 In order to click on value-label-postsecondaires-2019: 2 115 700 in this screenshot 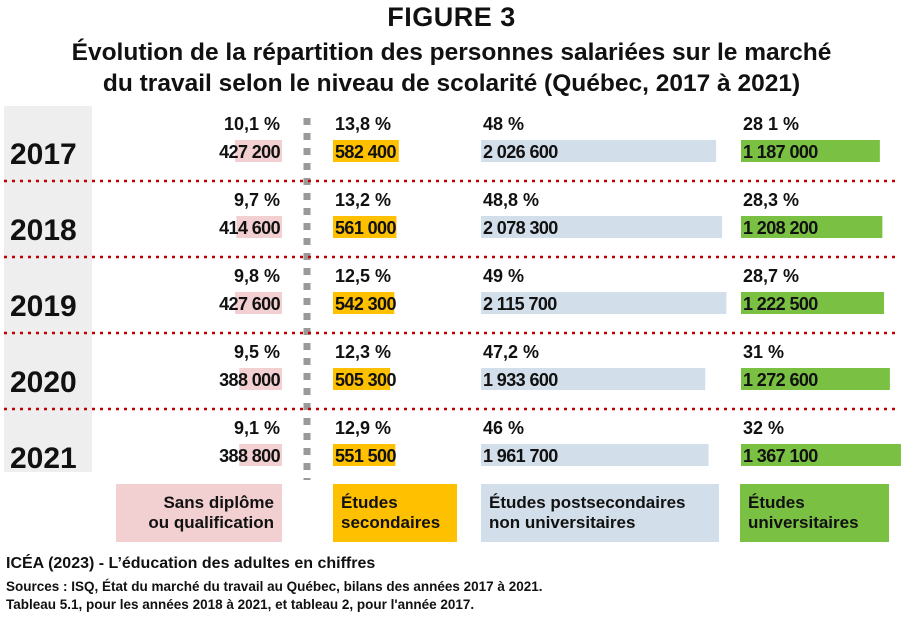, I will do `click(520, 304)`.